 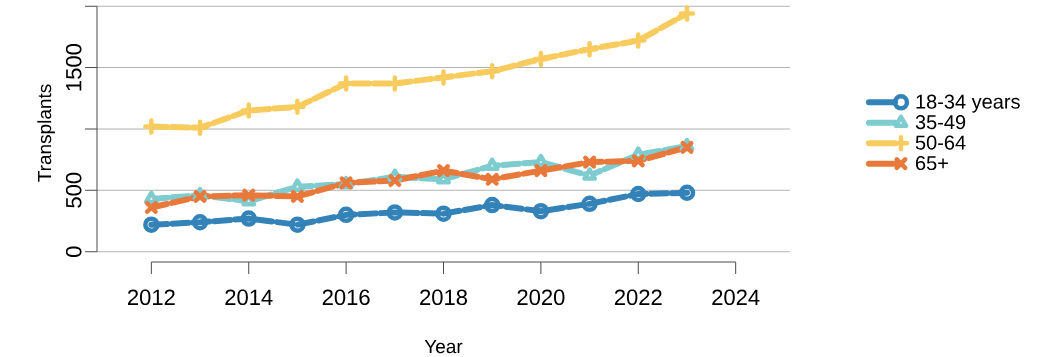 I want to click on legend-label: 18-34 years, so click(x=968, y=103).